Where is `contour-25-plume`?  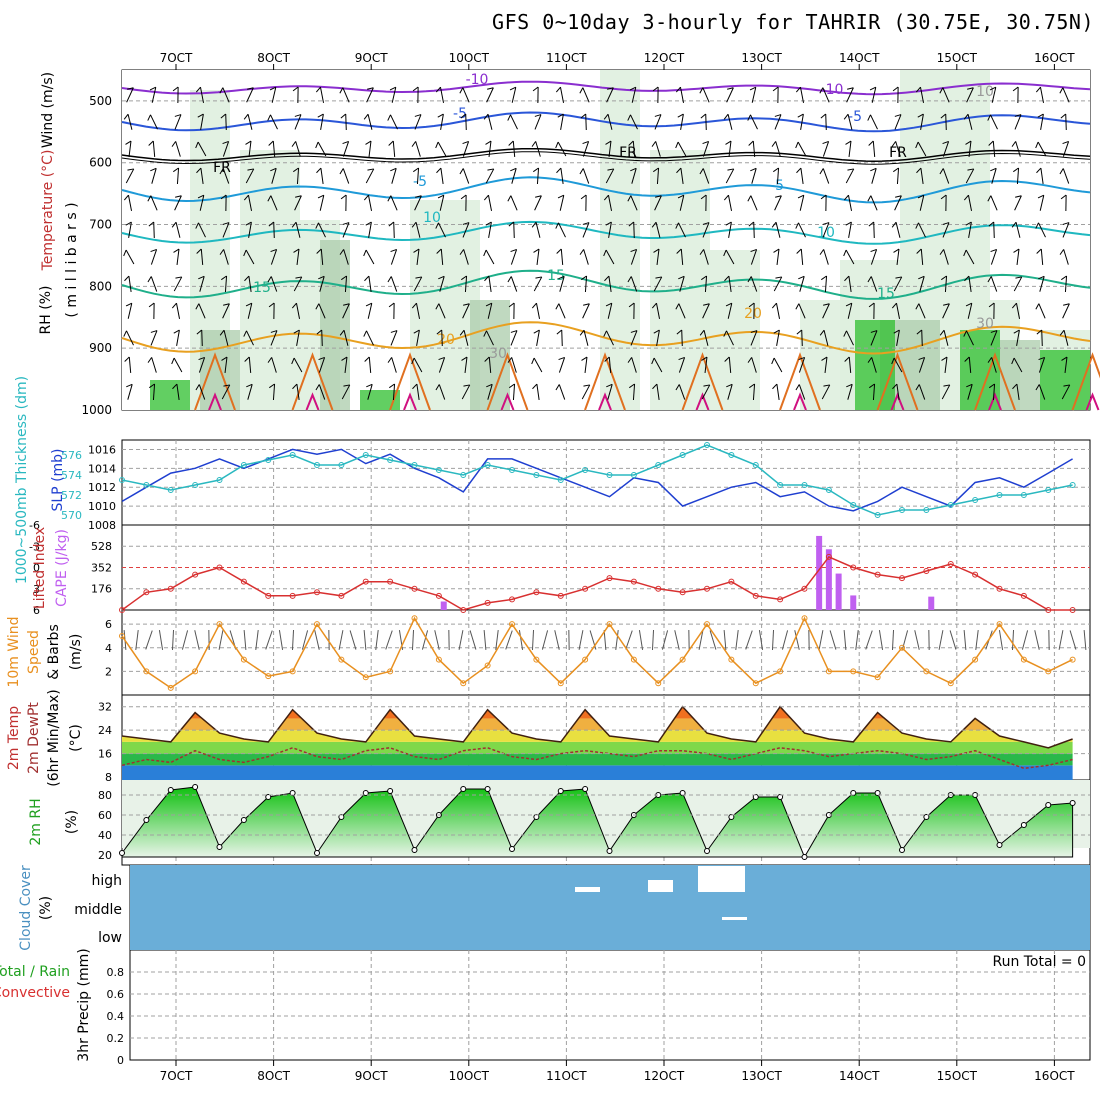 contour-25-plume is located at coordinates (507, 381).